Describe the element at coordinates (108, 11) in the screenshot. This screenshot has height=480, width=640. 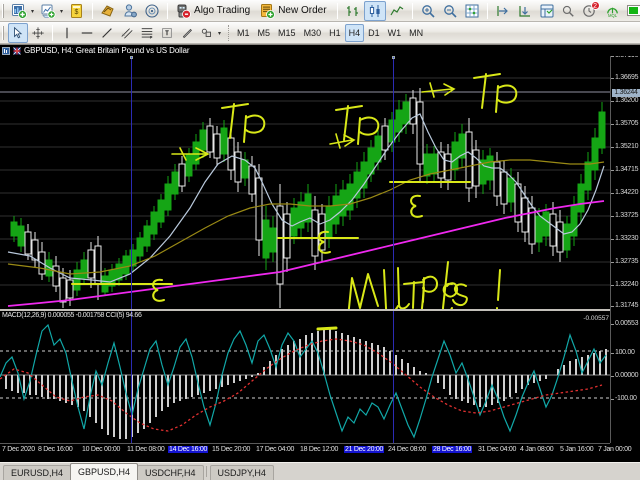
I see `data-window-button` at that location.